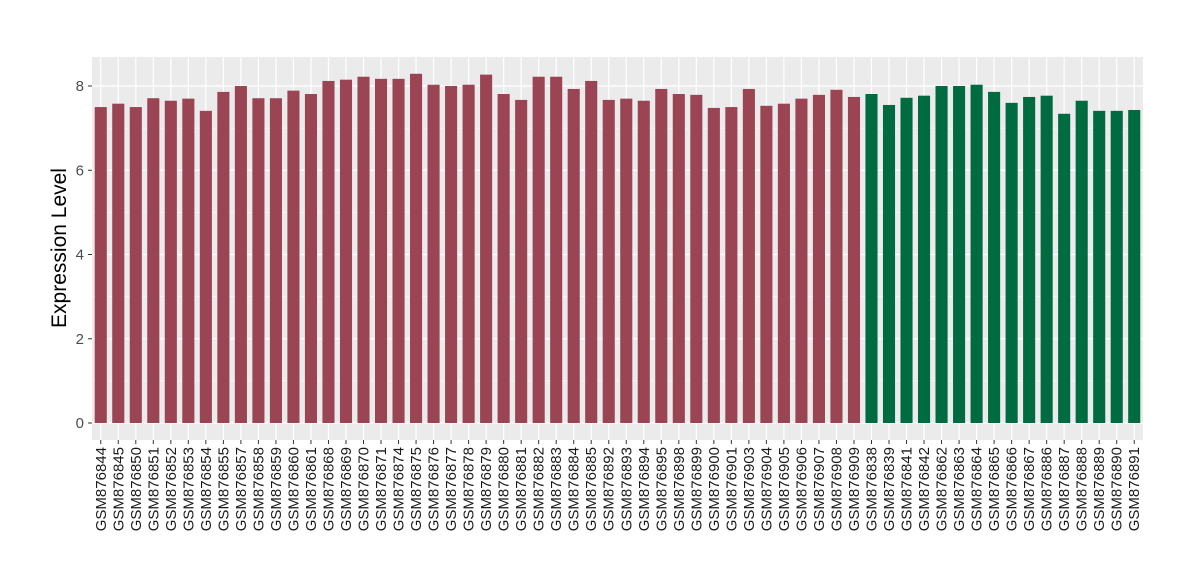 The height and width of the screenshot is (585, 1200). I want to click on x-tick-label: GSM876877, so click(451, 489).